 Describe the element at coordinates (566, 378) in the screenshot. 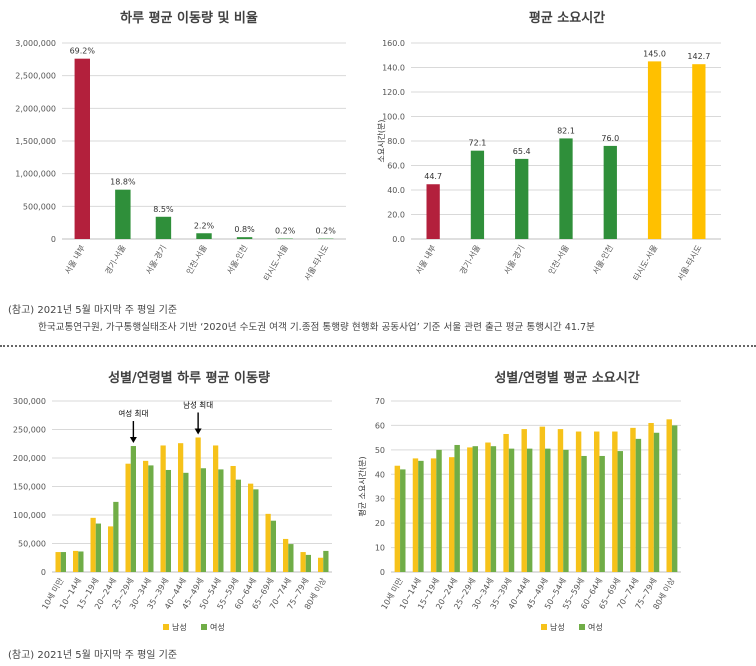

I see `chart-title: 성별/연령별 평균 소요시간` at that location.